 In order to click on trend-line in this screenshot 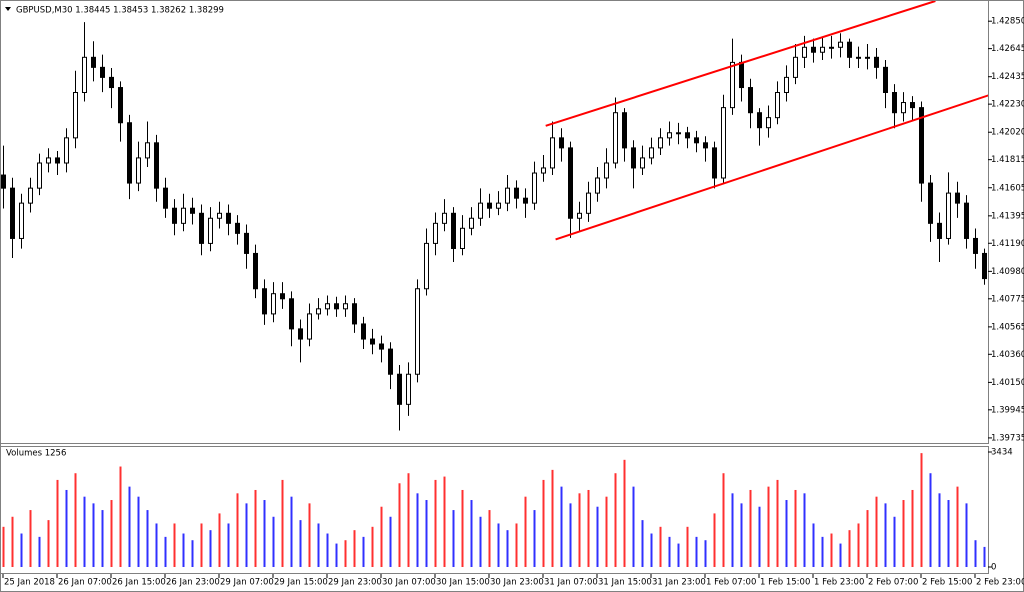, I will do `click(740, 64)`.